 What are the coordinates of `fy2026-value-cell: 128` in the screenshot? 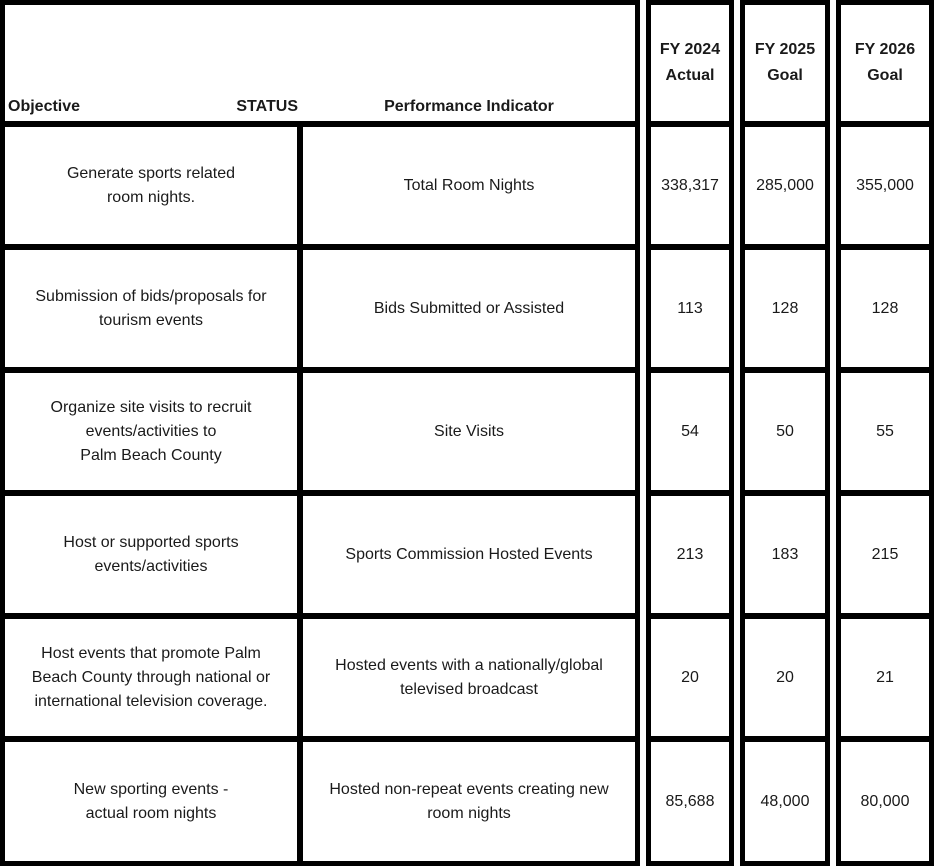 It's located at (885, 311).